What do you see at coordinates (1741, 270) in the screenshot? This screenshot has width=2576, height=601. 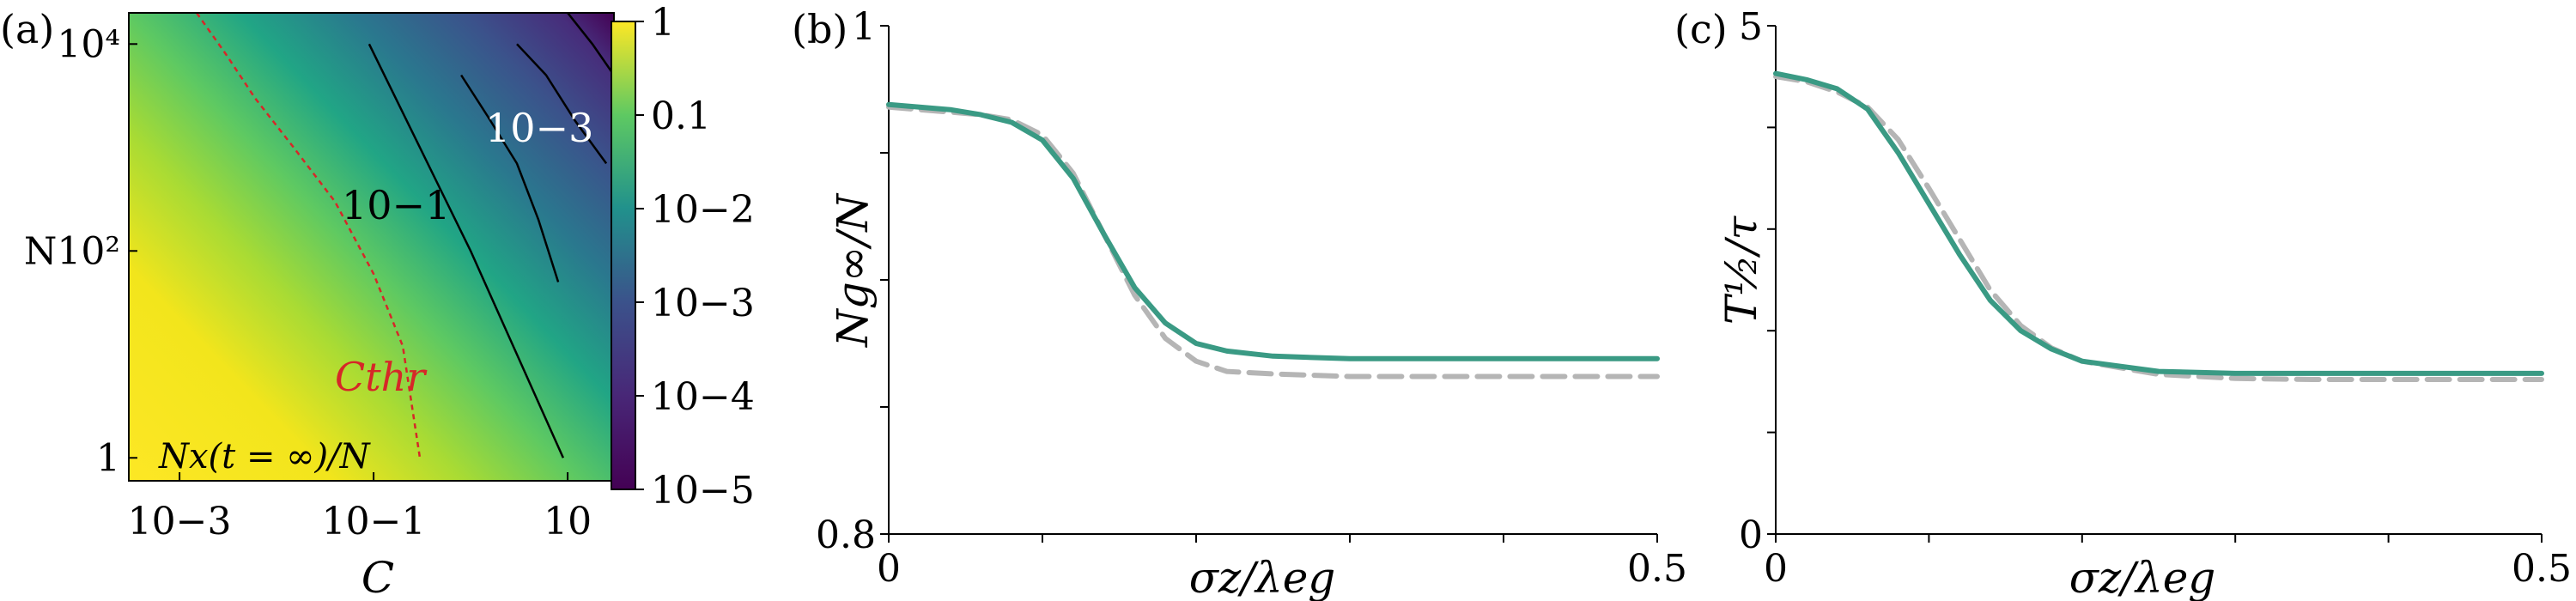 I see `panel-c-ylabel: T½/τ` at bounding box center [1741, 270].